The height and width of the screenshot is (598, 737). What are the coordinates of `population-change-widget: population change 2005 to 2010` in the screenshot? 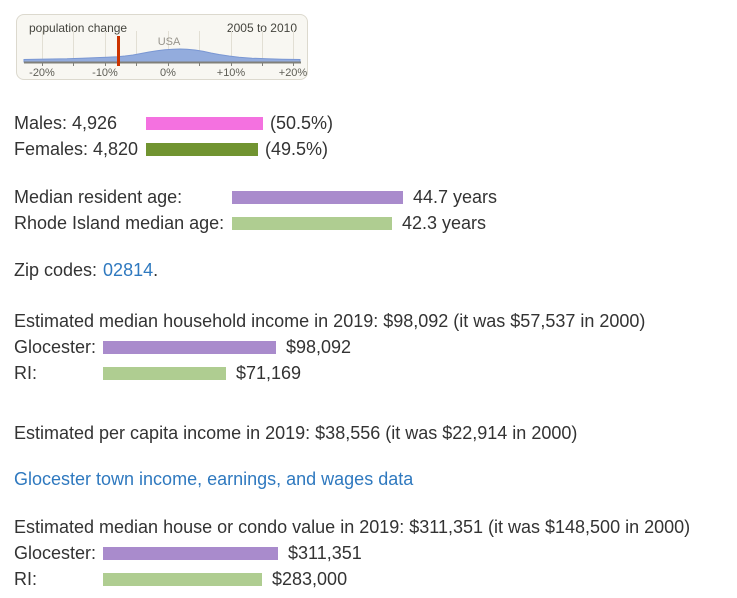 It's located at (162, 47).